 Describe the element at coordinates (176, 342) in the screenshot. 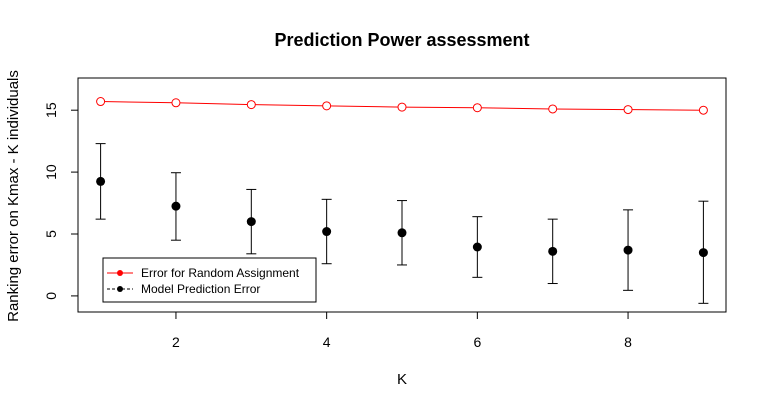

I see `x-tick-label: 2` at that location.